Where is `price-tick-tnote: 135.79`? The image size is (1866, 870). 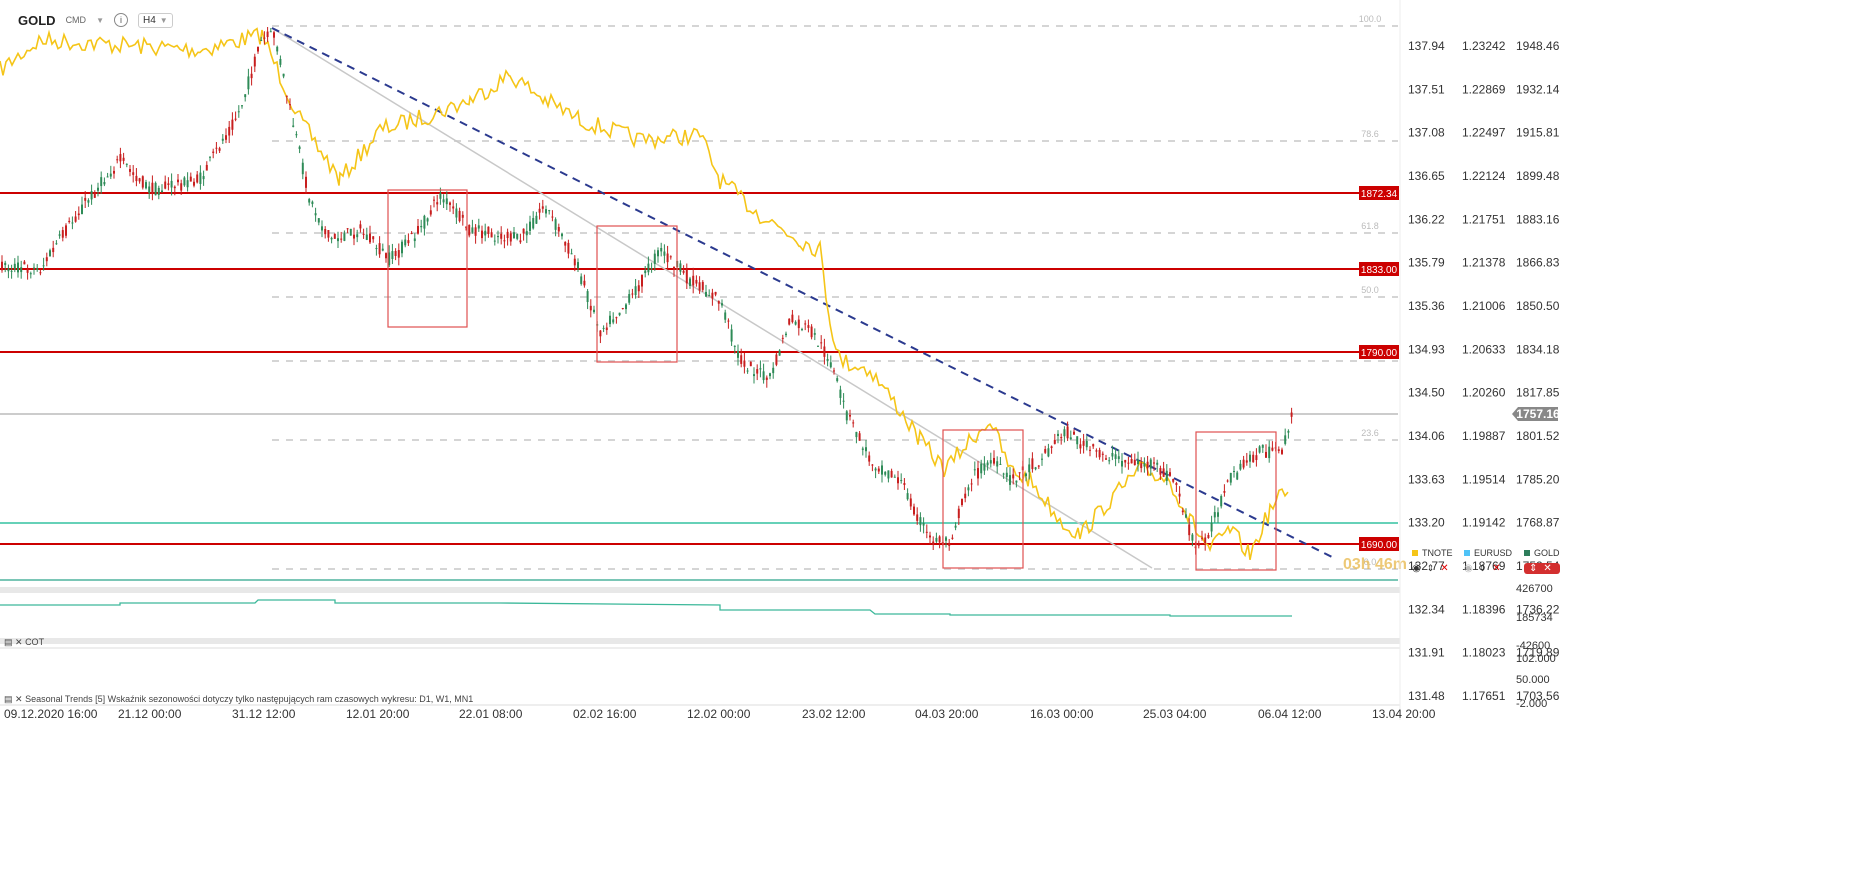
price-tick-tnote: 135.79 is located at coordinates (1426, 263).